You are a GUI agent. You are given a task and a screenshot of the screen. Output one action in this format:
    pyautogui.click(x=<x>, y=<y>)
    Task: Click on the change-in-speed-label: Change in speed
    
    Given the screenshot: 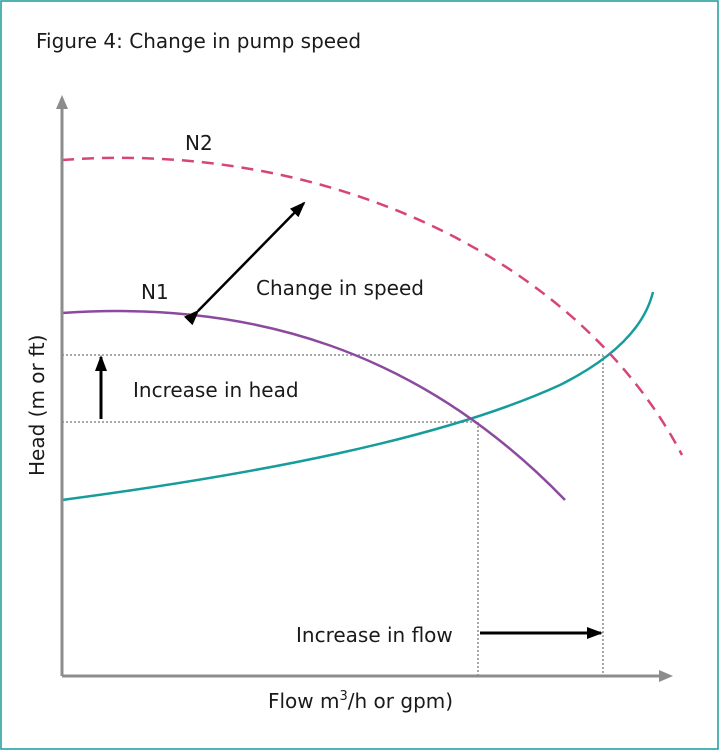 What is the action you would take?
    pyautogui.click(x=340, y=288)
    